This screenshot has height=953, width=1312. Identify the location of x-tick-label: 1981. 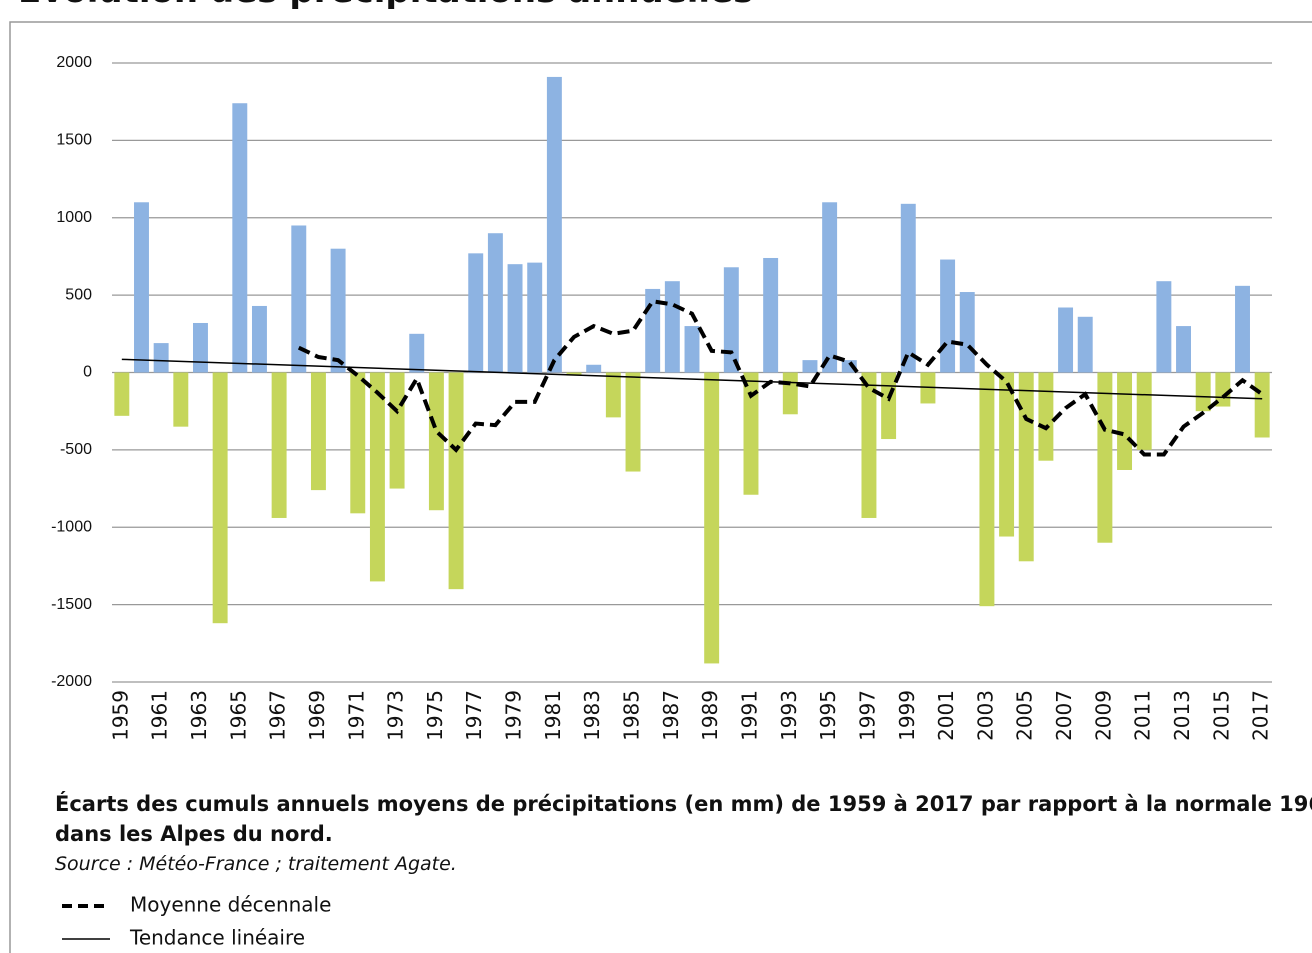
(553, 715).